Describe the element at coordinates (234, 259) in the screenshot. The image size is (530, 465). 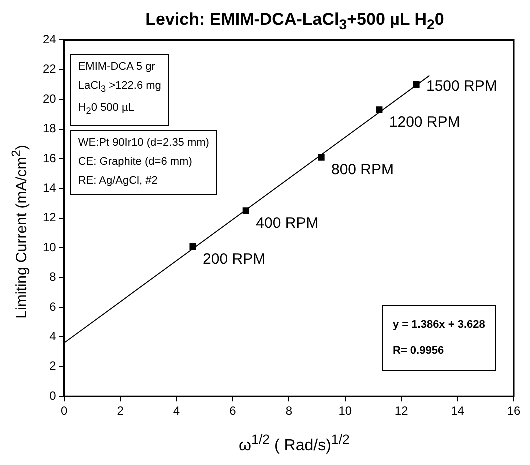
I see `annotation: 200 RPM` at that location.